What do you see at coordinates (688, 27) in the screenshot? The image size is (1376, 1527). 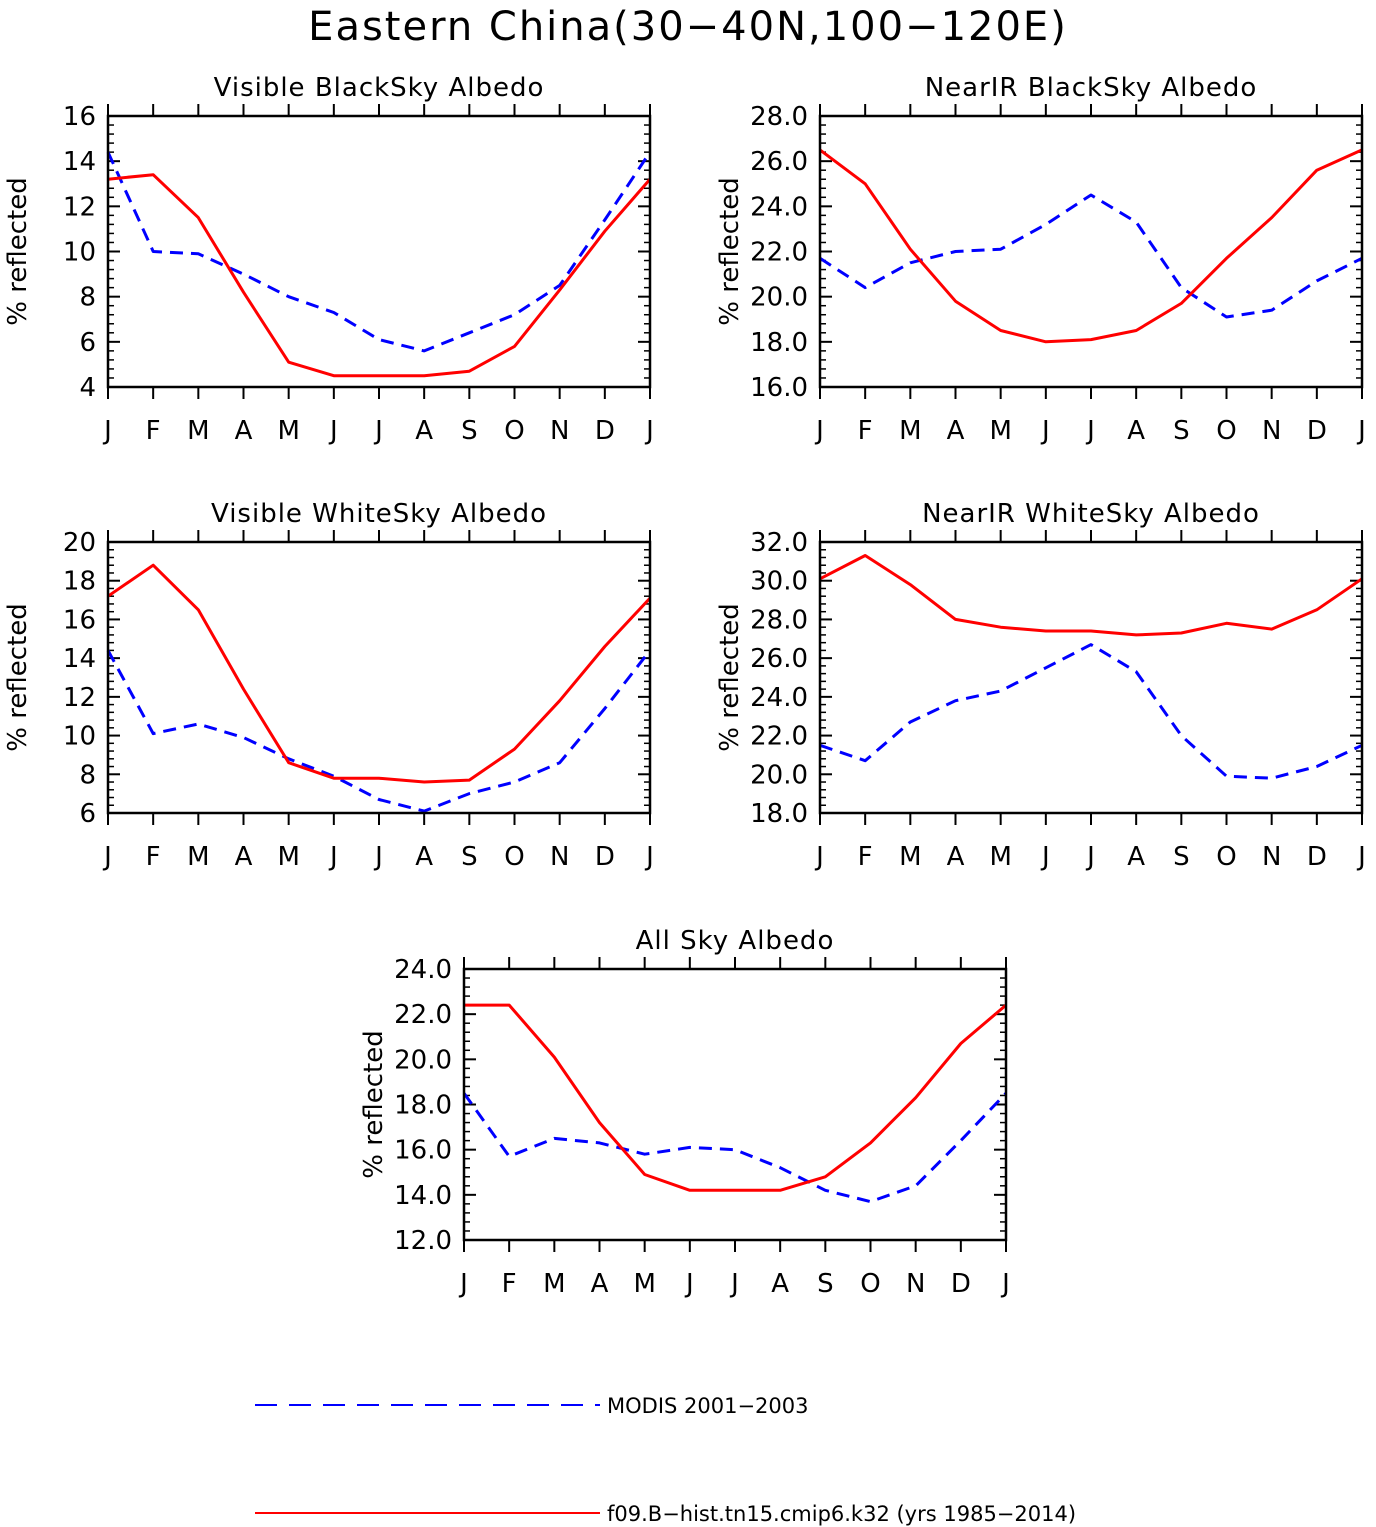 I see `figure-title: Eastern China(30−40N,100−120E)` at bounding box center [688, 27].